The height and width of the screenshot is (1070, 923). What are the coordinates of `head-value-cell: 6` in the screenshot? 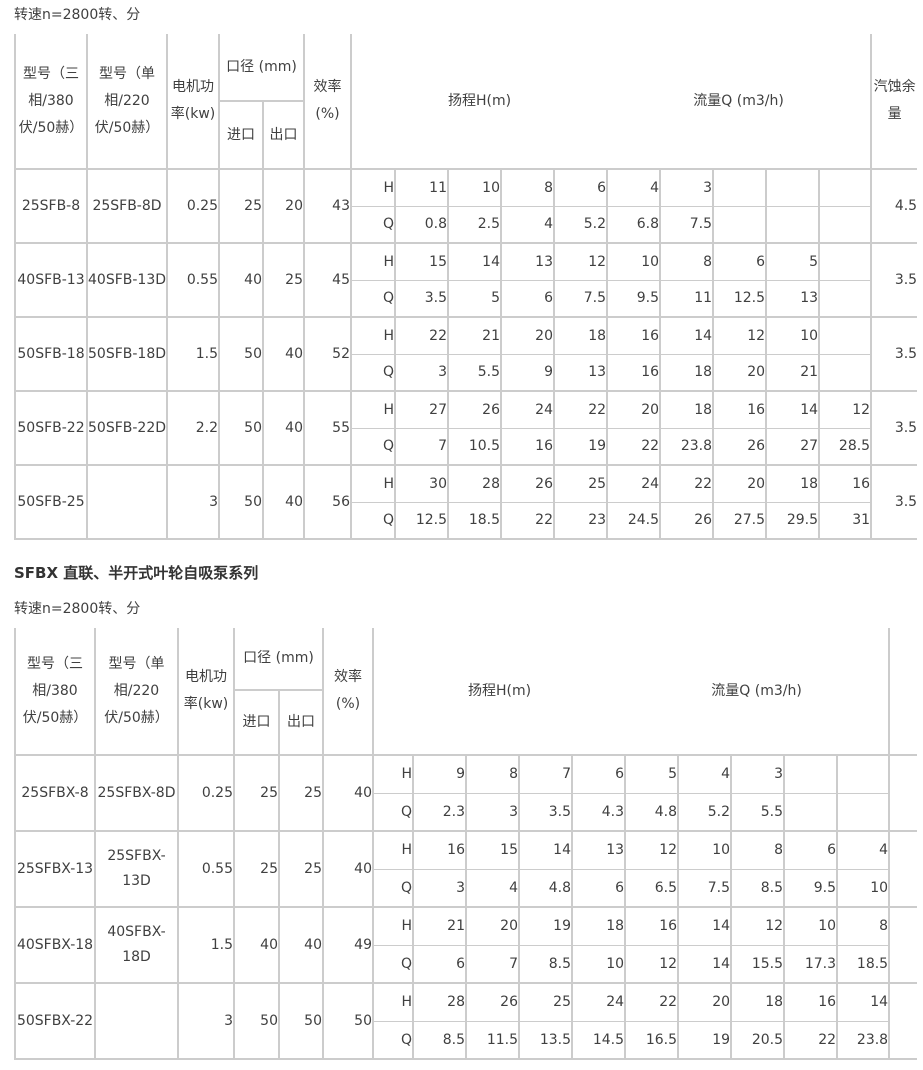 It's located at (810, 850).